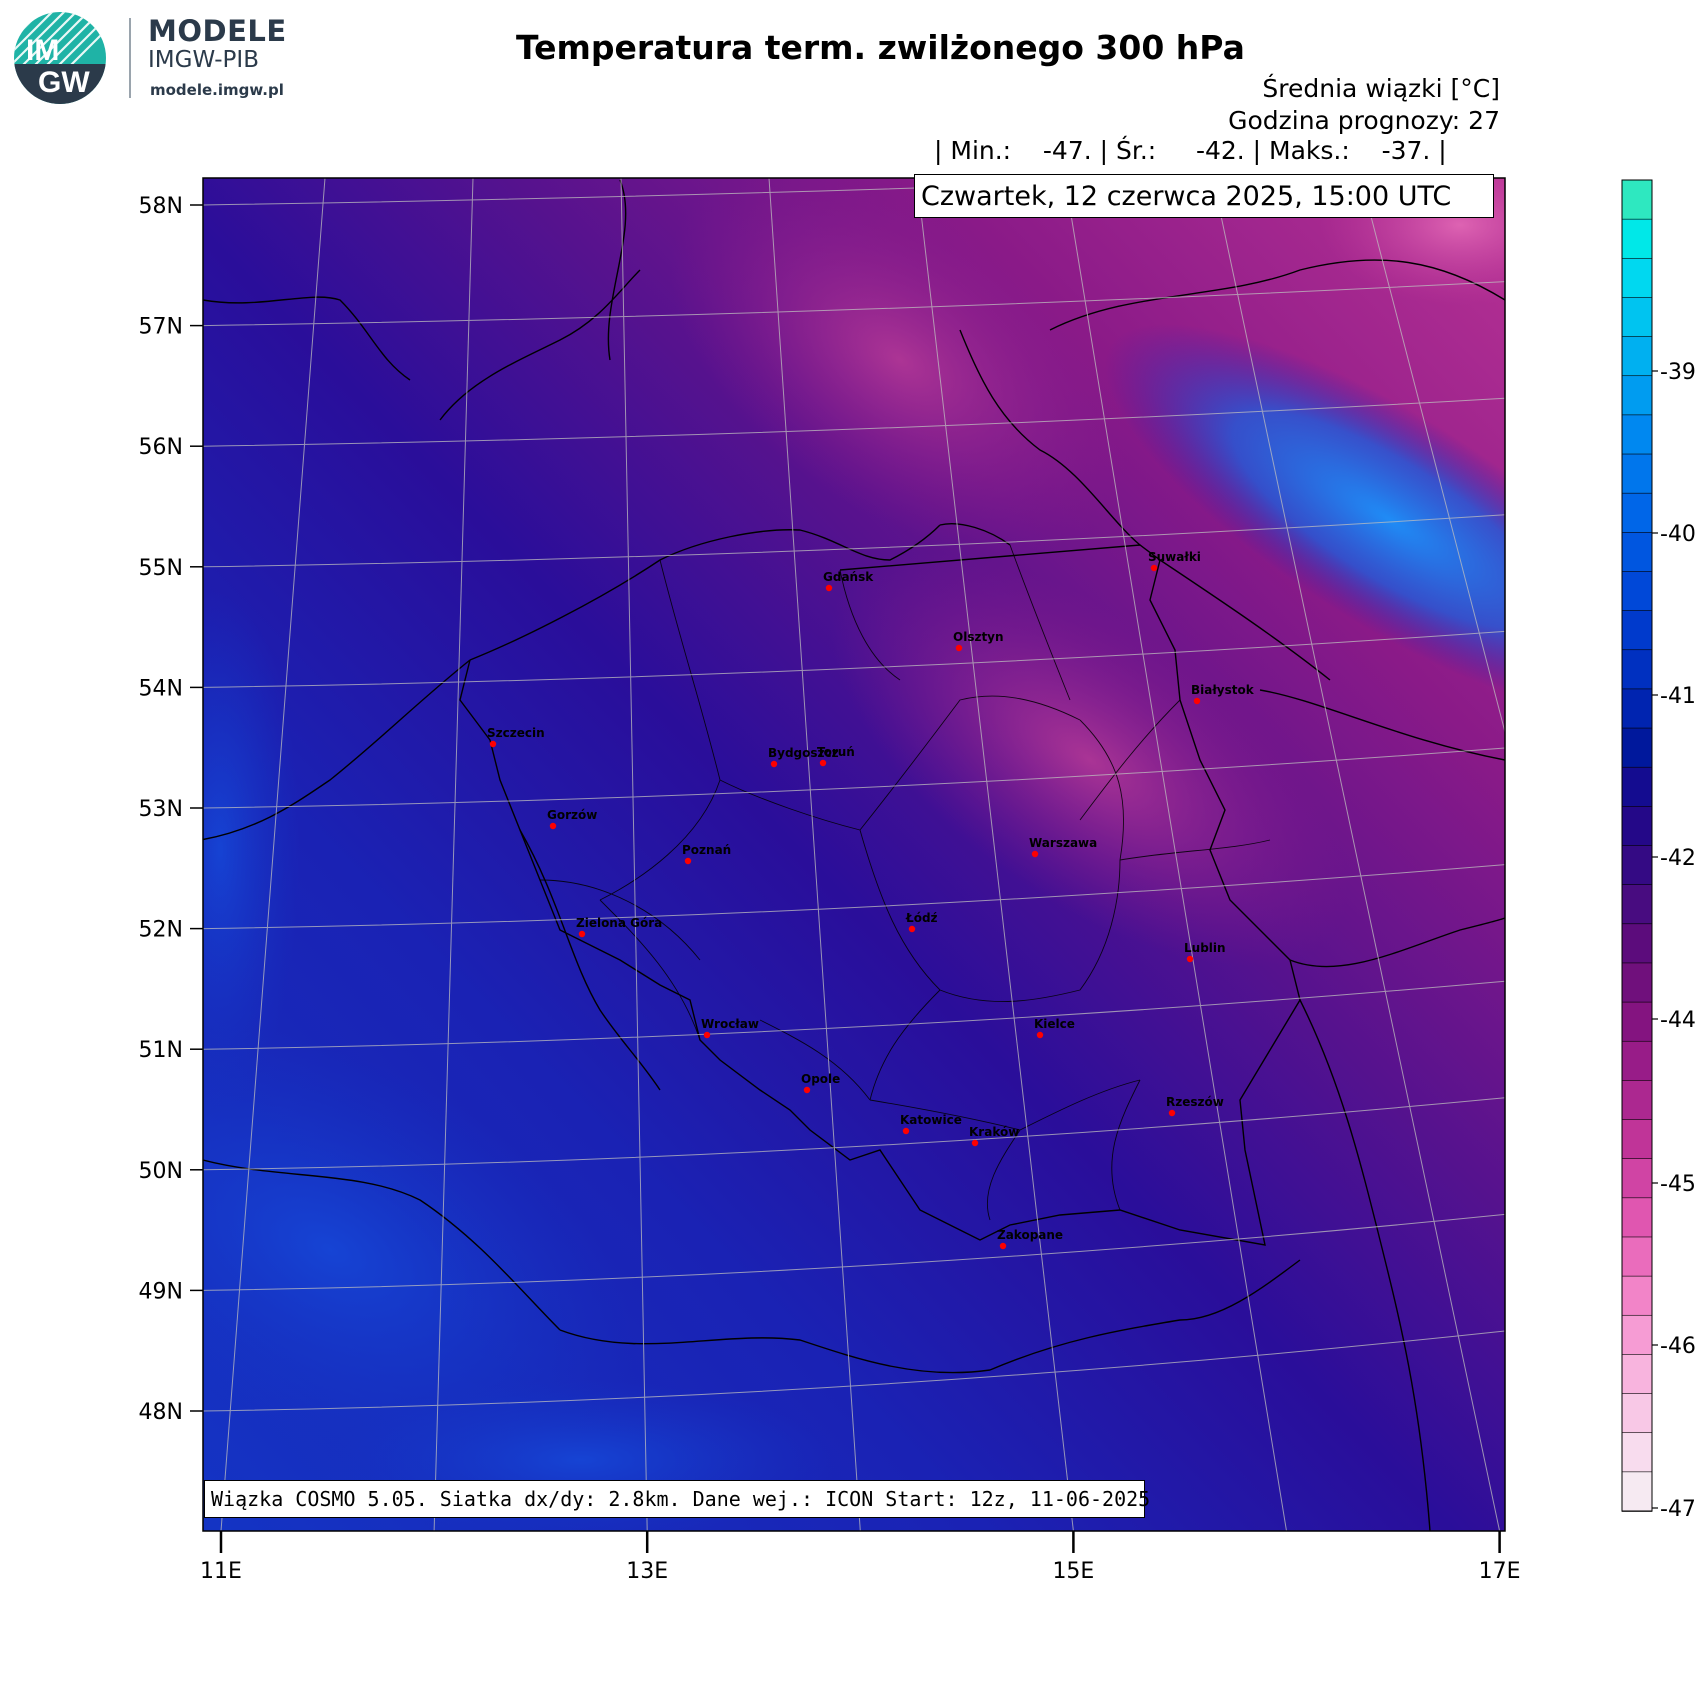  What do you see at coordinates (1364, 120) in the screenshot?
I see `forecast-hour-label: Godzina prognozy: 27` at bounding box center [1364, 120].